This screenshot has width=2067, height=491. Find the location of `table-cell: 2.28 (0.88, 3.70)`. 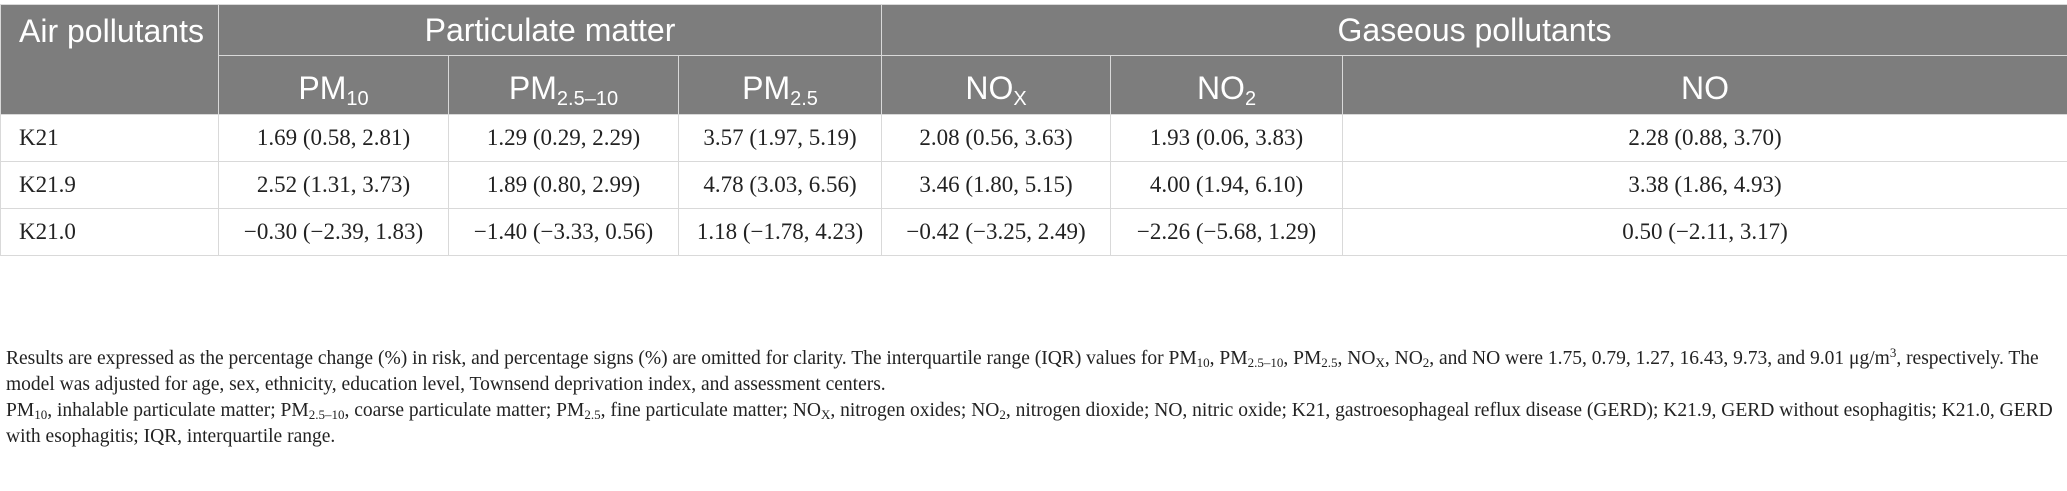

table-cell: 2.28 (0.88, 3.70) is located at coordinates (1704, 138).